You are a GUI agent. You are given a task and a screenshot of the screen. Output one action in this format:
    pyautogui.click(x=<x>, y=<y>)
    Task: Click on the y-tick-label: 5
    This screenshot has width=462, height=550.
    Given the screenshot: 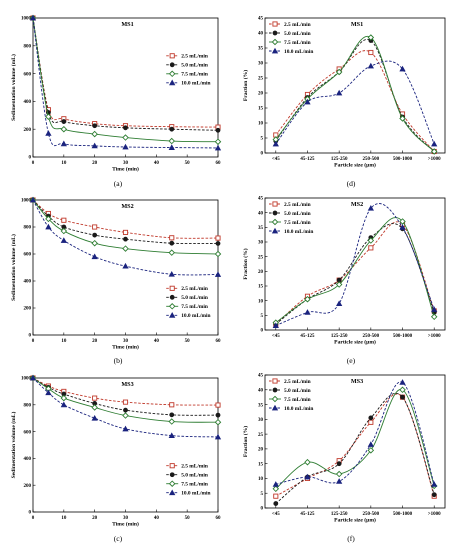 What is the action you would take?
    pyautogui.click(x=262, y=316)
    